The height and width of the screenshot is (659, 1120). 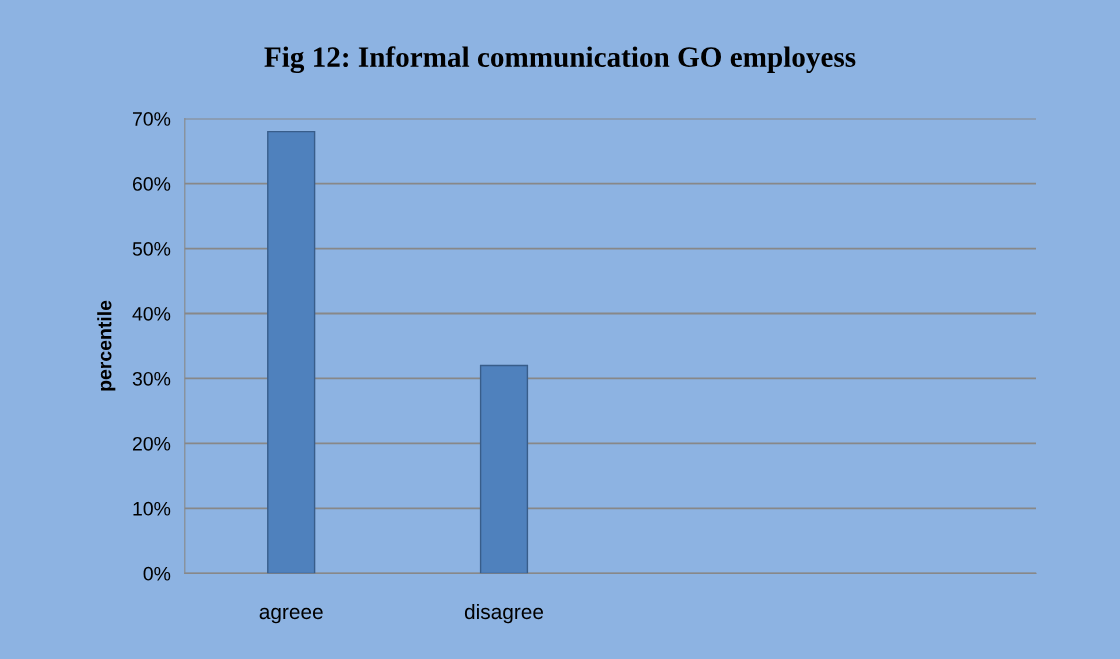 What do you see at coordinates (151, 119) in the screenshot?
I see `y-tick-label: 70%` at bounding box center [151, 119].